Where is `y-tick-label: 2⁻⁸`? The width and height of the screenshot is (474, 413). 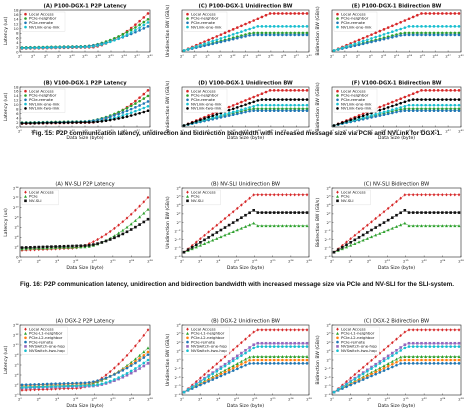 y-tick-label: 2⁻⁸ is located at coordinates (328, 256).